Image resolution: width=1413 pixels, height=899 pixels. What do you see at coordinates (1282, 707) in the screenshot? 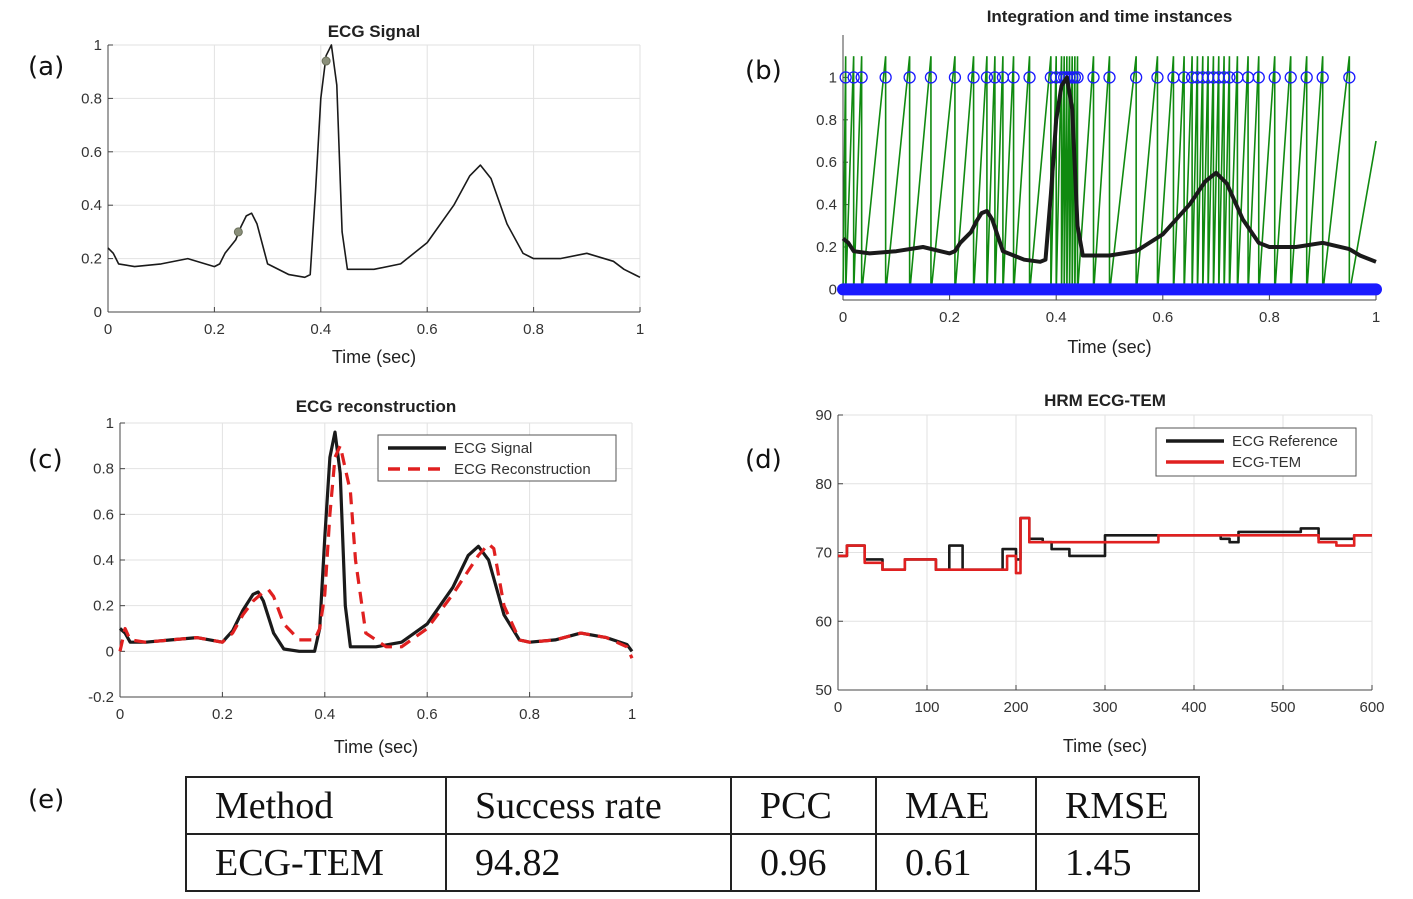
I see `x-tick-label: 500` at bounding box center [1282, 707].